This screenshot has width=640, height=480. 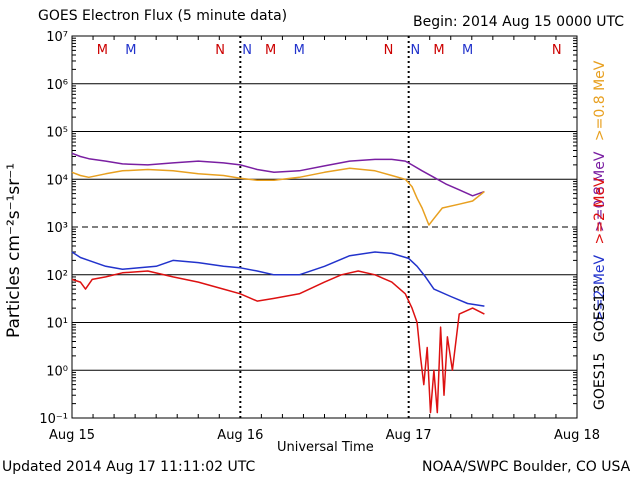 What do you see at coordinates (72, 435) in the screenshot?
I see `x-tick-label: Aug 15` at bounding box center [72, 435].